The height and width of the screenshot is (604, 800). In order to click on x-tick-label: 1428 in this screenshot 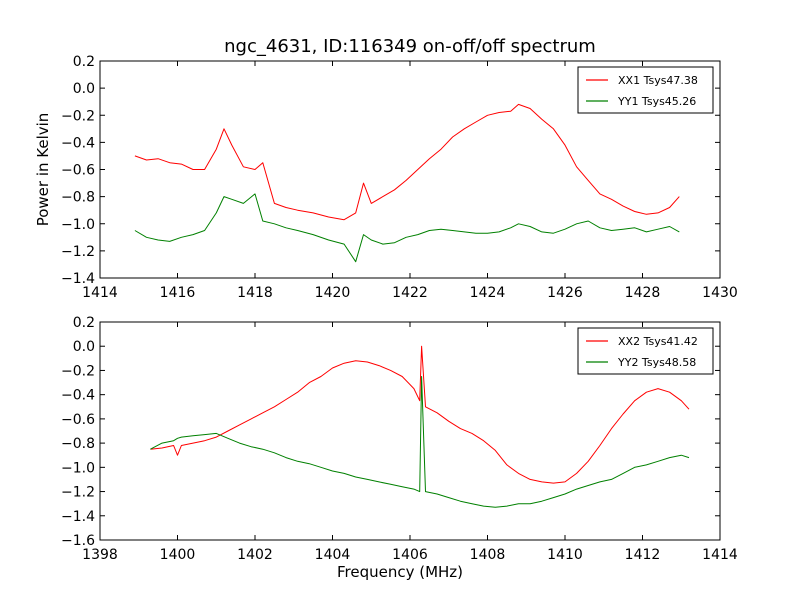, I will do `click(643, 293)`.